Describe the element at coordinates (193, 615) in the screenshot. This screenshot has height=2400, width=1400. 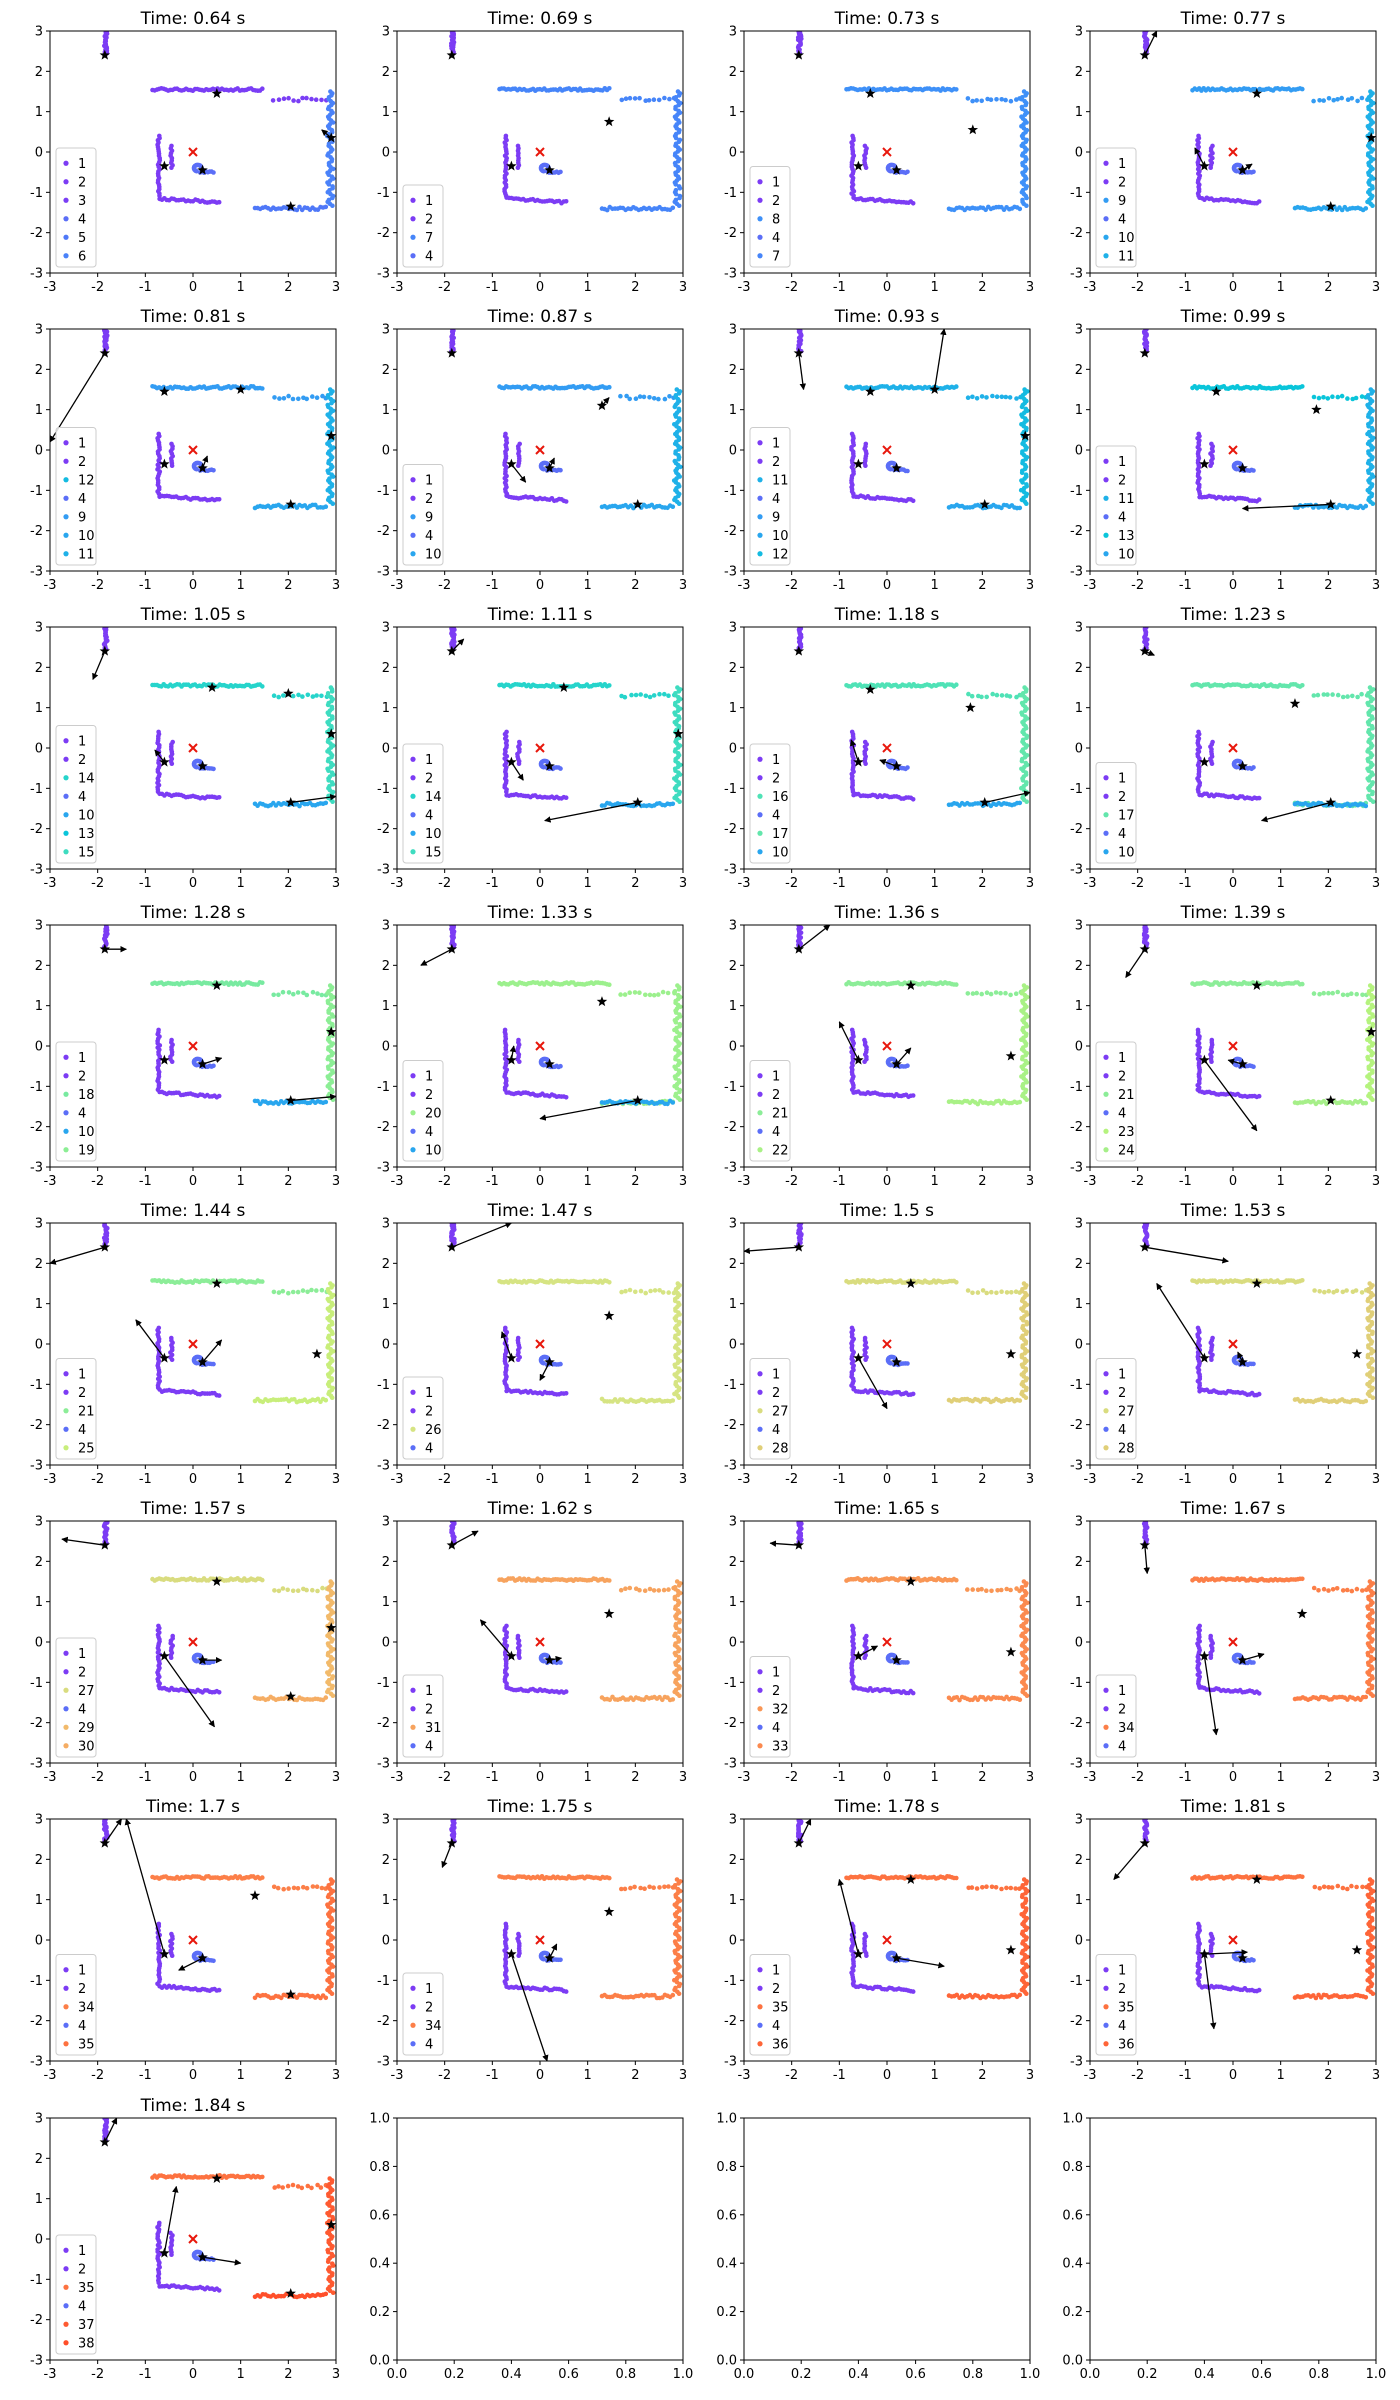
I see `subplot-title: Time: 1.05 s` at that location.